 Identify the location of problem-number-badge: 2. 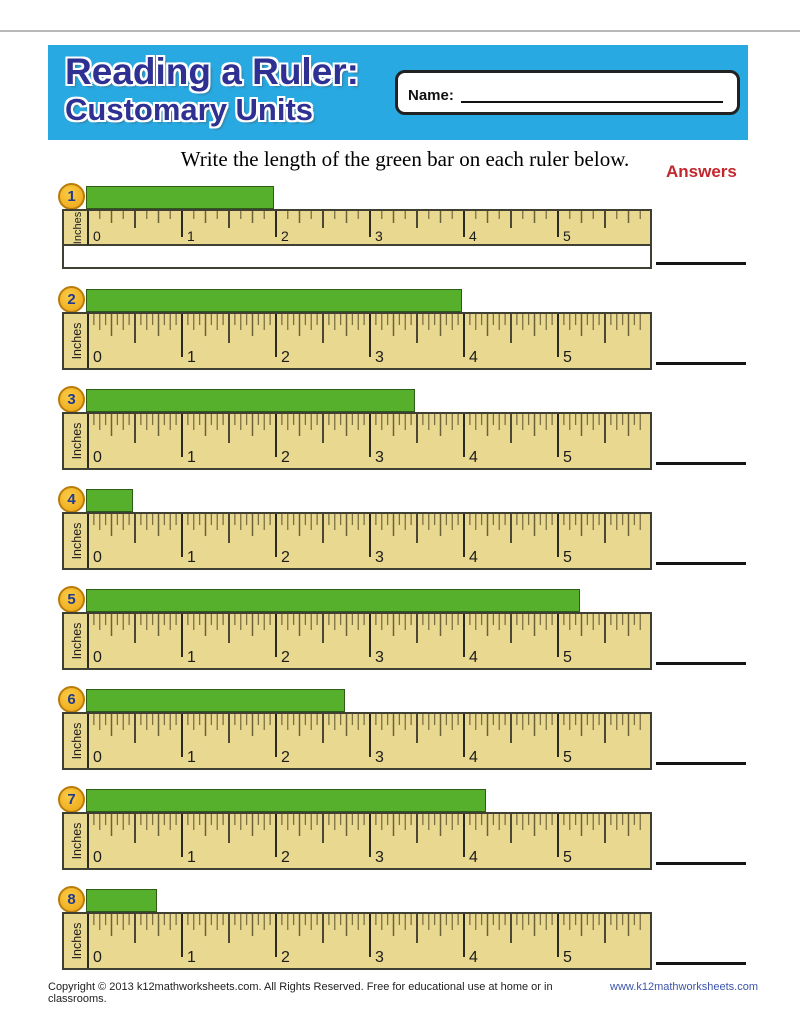
(71, 299).